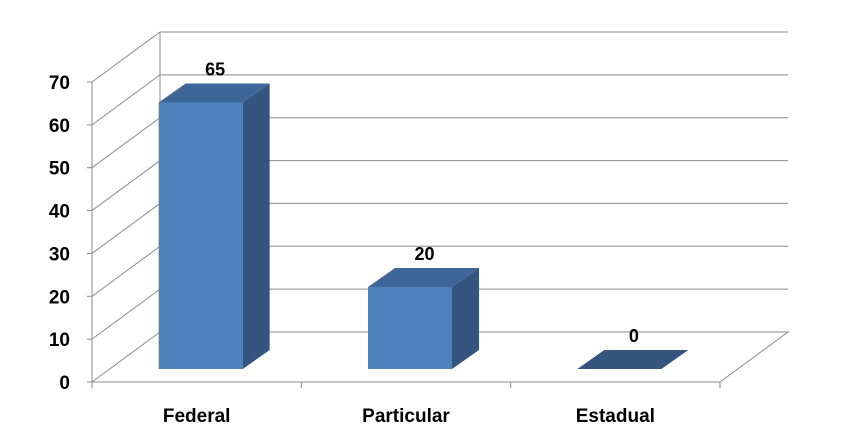 This screenshot has width=841, height=447. I want to click on y-tick-label: 60, so click(59, 126).